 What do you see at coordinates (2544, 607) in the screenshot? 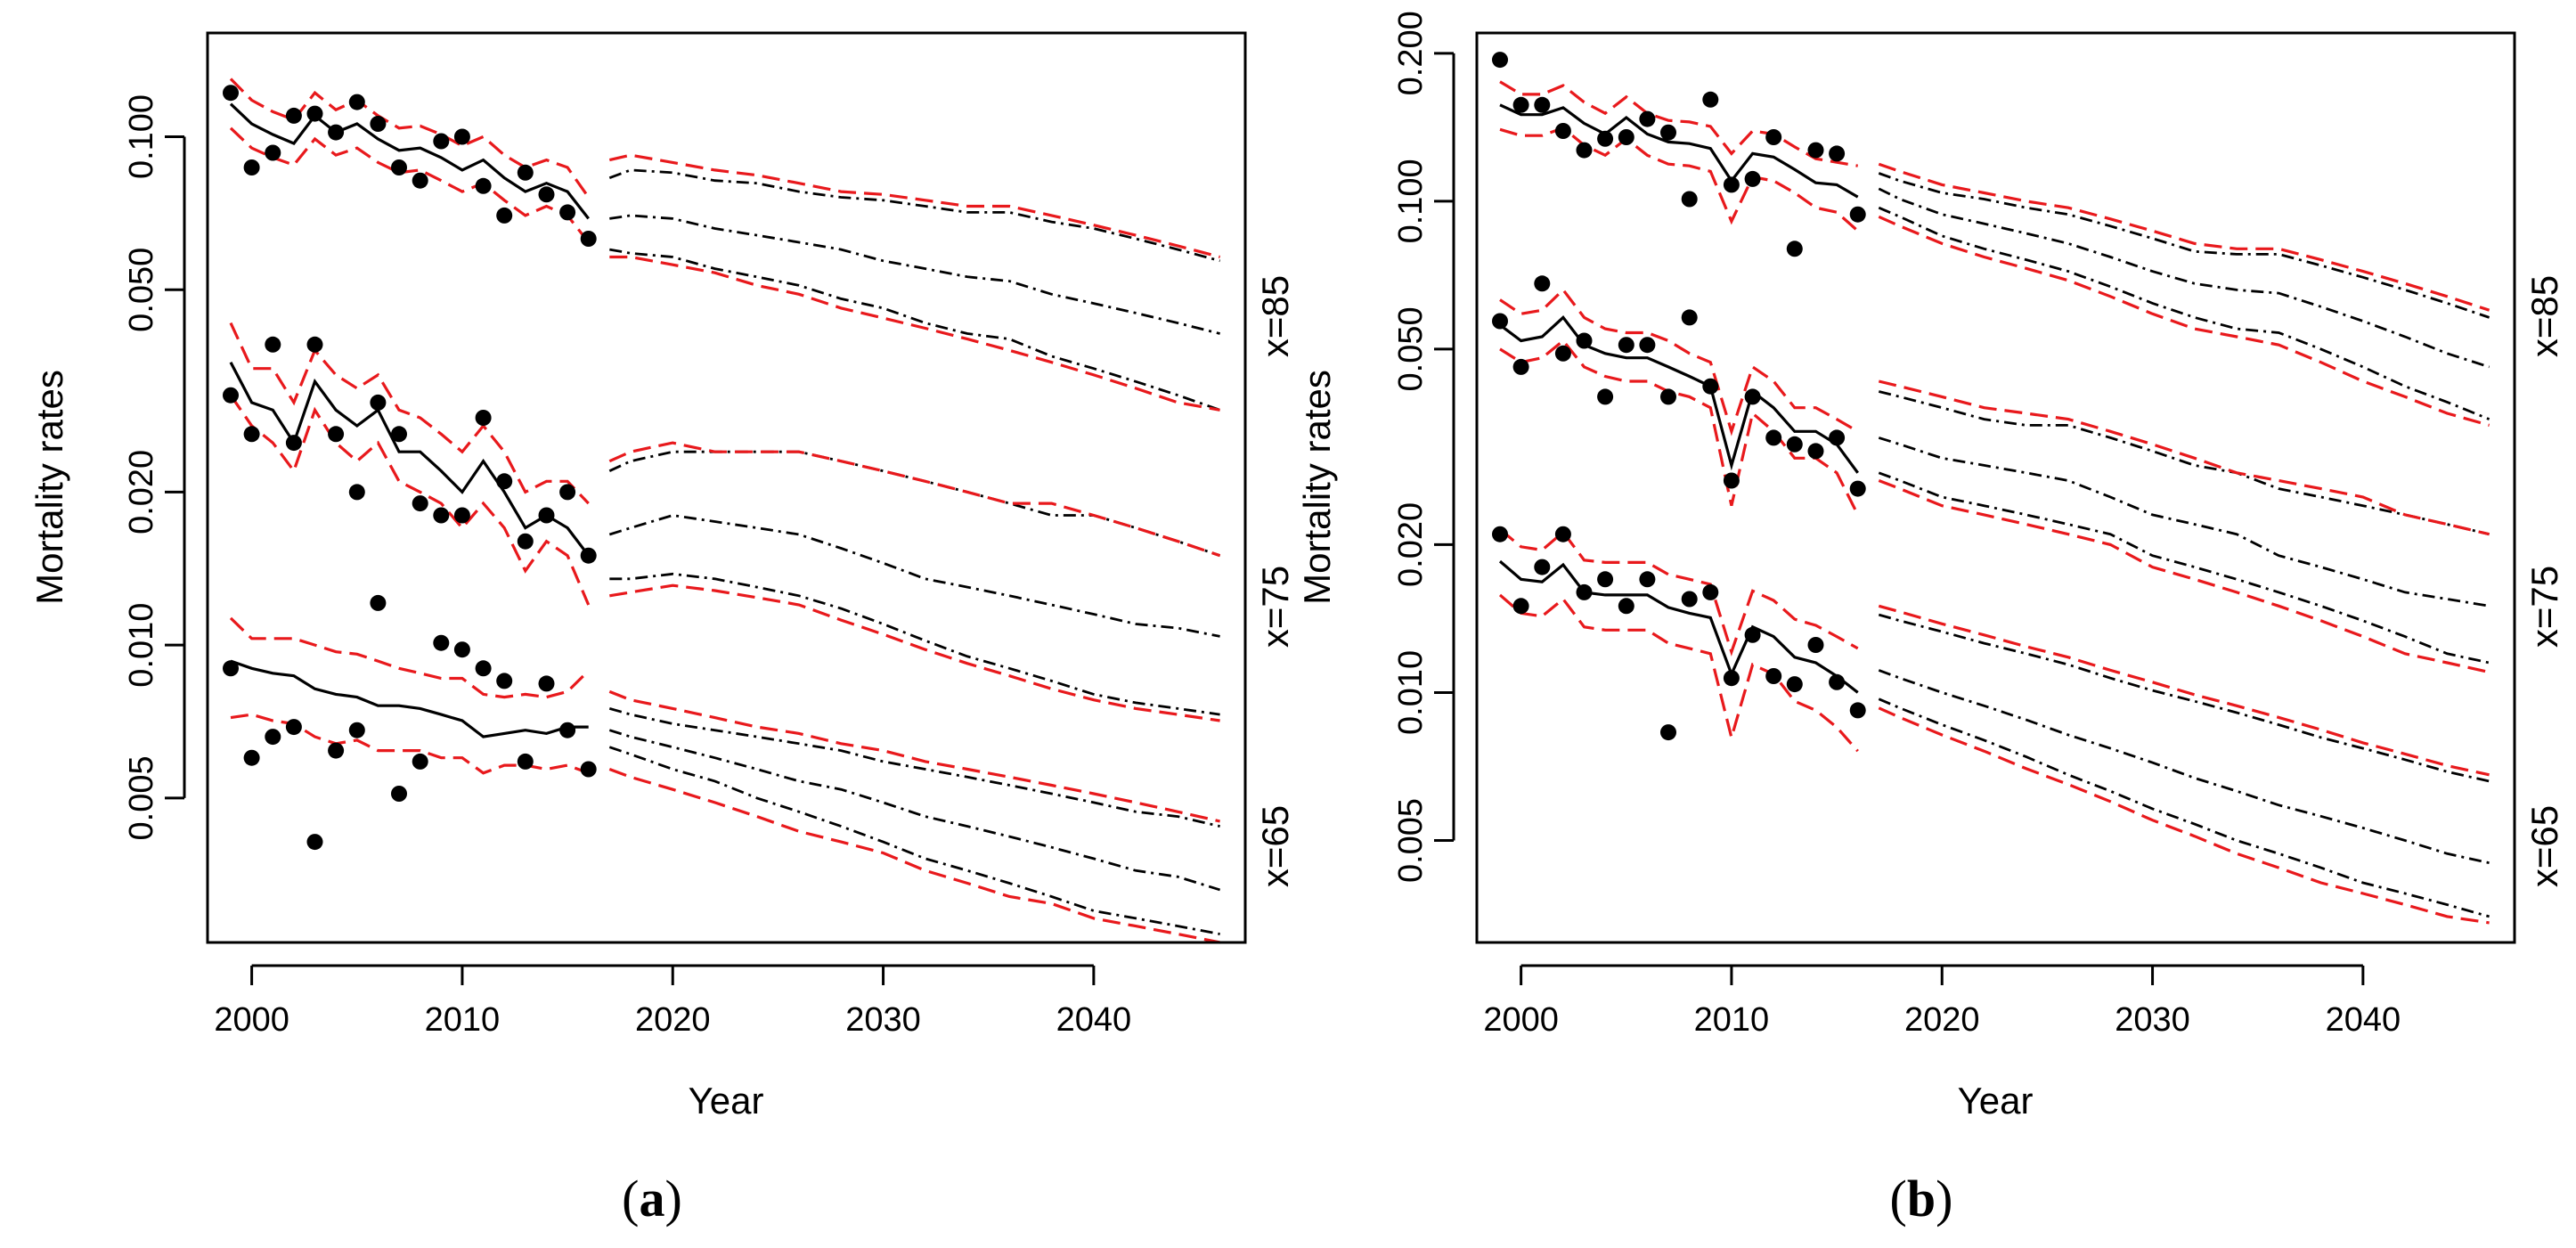
I see `panel-b-age-label-75: x=75` at bounding box center [2544, 607].